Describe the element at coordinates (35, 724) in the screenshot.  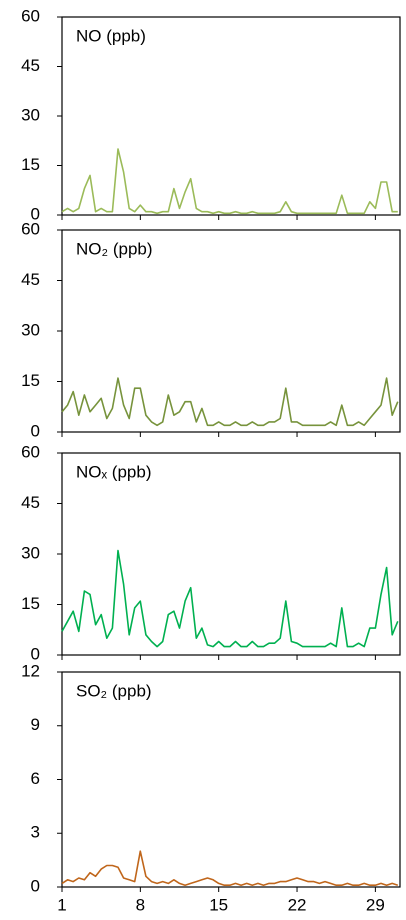
I see `y-tick-label: 9` at that location.